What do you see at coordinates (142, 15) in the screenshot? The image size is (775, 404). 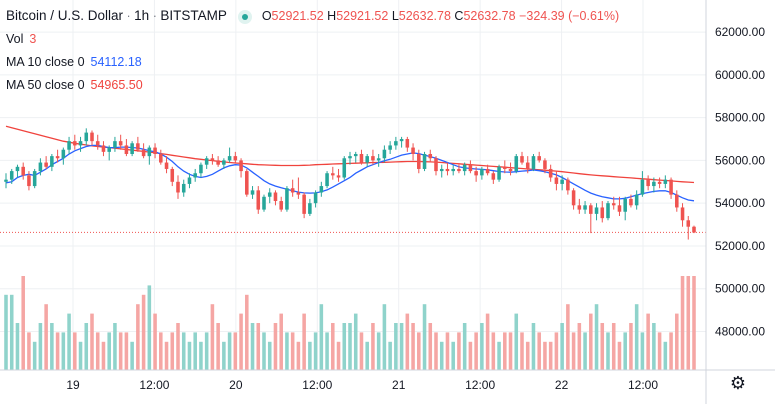 I see `interval-label: 1h` at bounding box center [142, 15].